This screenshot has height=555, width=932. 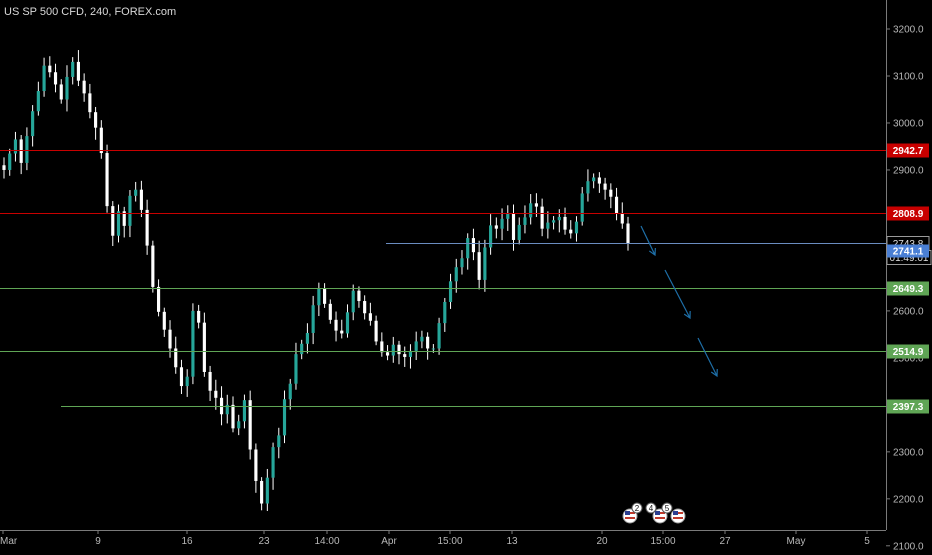 What do you see at coordinates (908, 123) in the screenshot?
I see `y-tick-label: 3000.0` at bounding box center [908, 123].